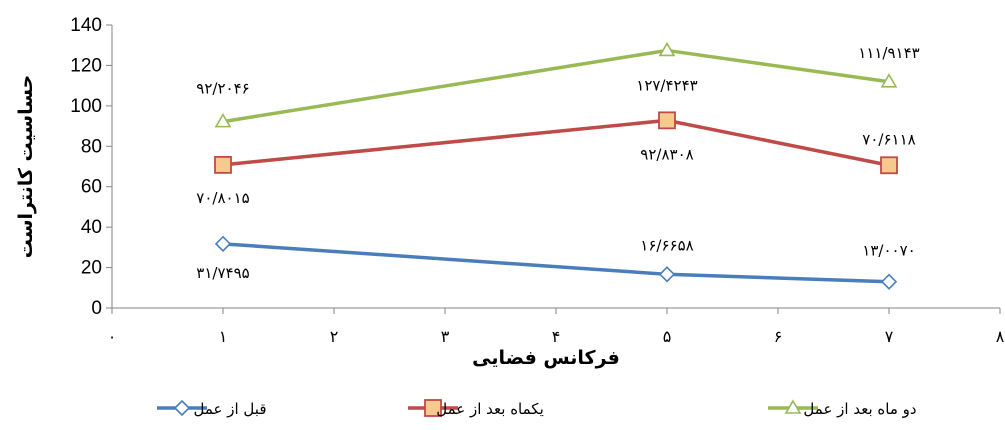 The width and height of the screenshot is (1005, 430). I want to click on data-label: ۷۰/۶۱۱۸, so click(888, 139).